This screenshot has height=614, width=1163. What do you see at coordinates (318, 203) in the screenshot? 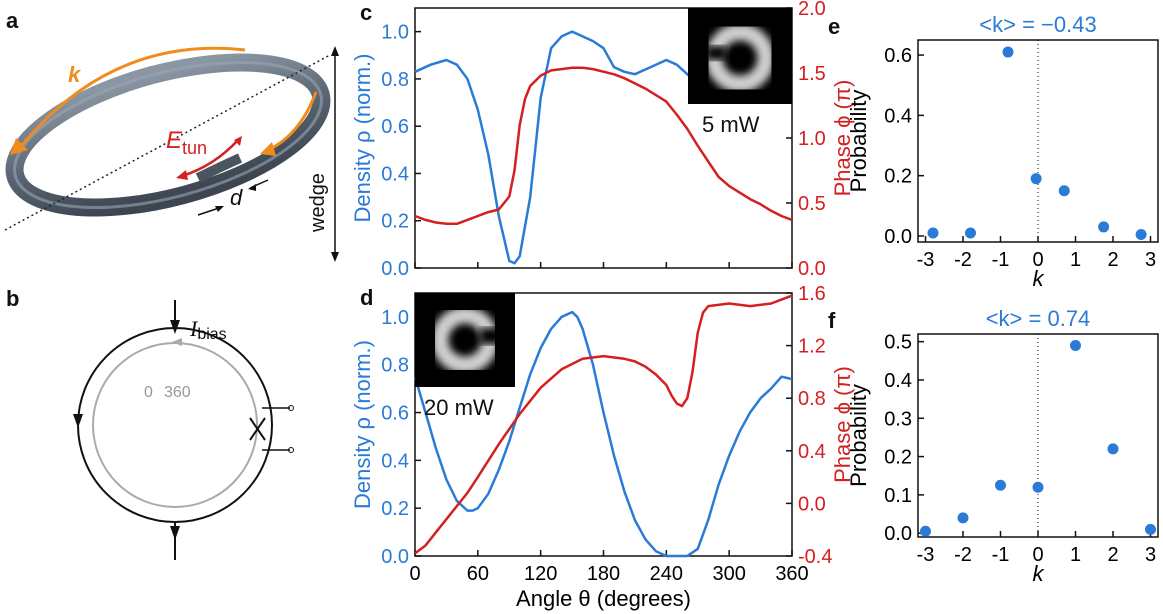
I see `wedge-label: wedge` at bounding box center [318, 203].